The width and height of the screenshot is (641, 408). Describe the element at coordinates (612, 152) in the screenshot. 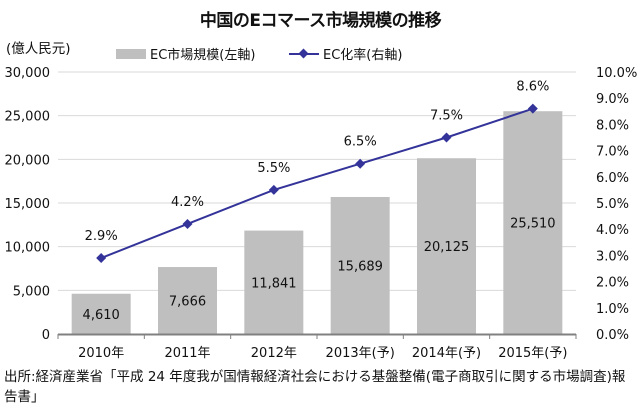

I see `right-axis-tick-label: 7.0%` at that location.